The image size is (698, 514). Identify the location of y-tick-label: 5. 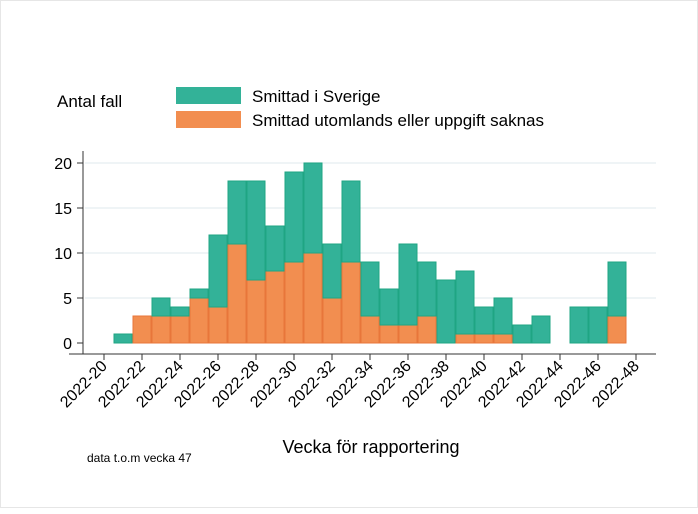
(67, 299).